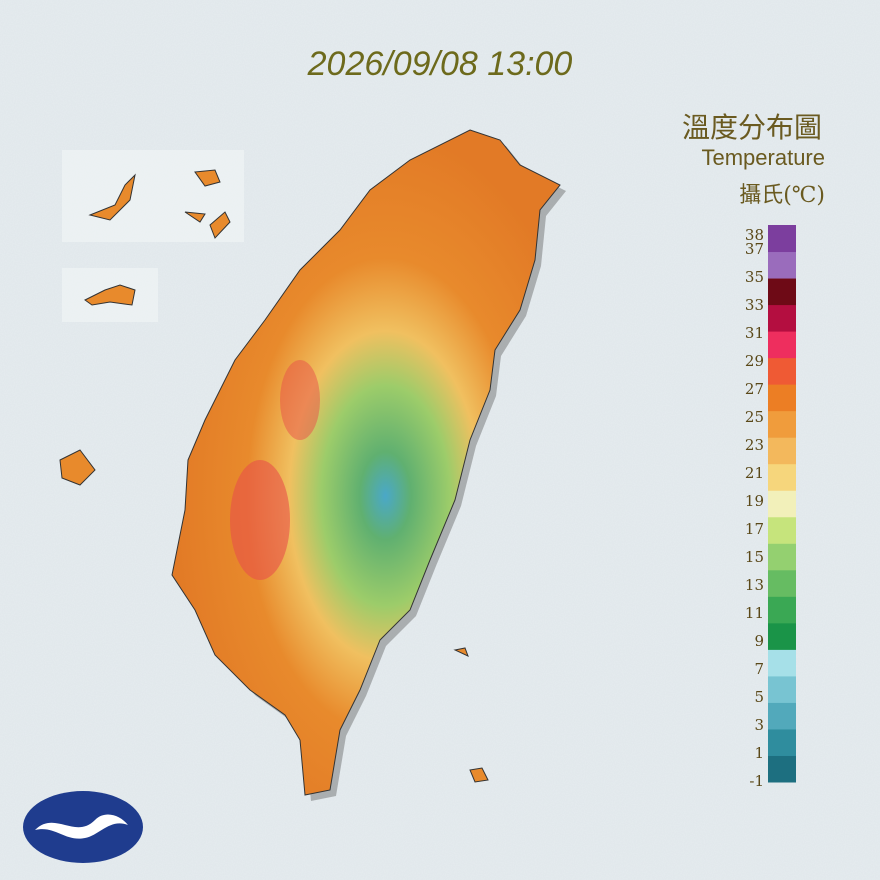  I want to click on legend-label: 11, so click(754, 613).